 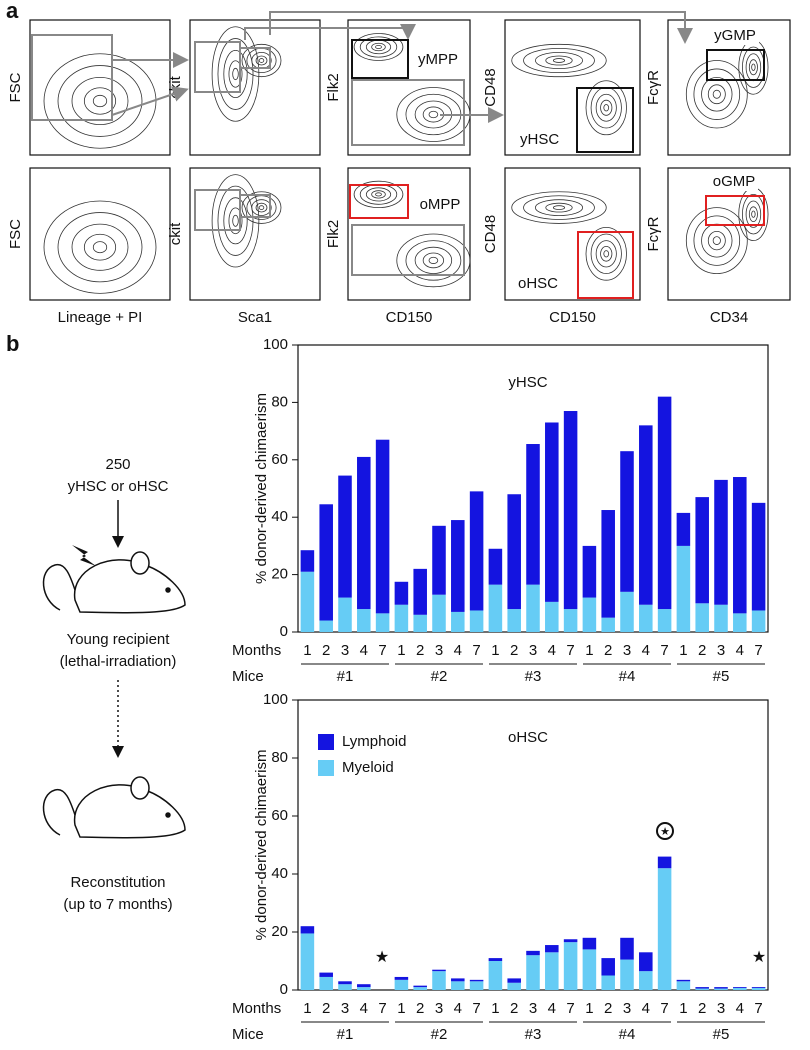 What do you see at coordinates (572, 317) in the screenshot?
I see `x-axis-label: CD150` at bounding box center [572, 317].